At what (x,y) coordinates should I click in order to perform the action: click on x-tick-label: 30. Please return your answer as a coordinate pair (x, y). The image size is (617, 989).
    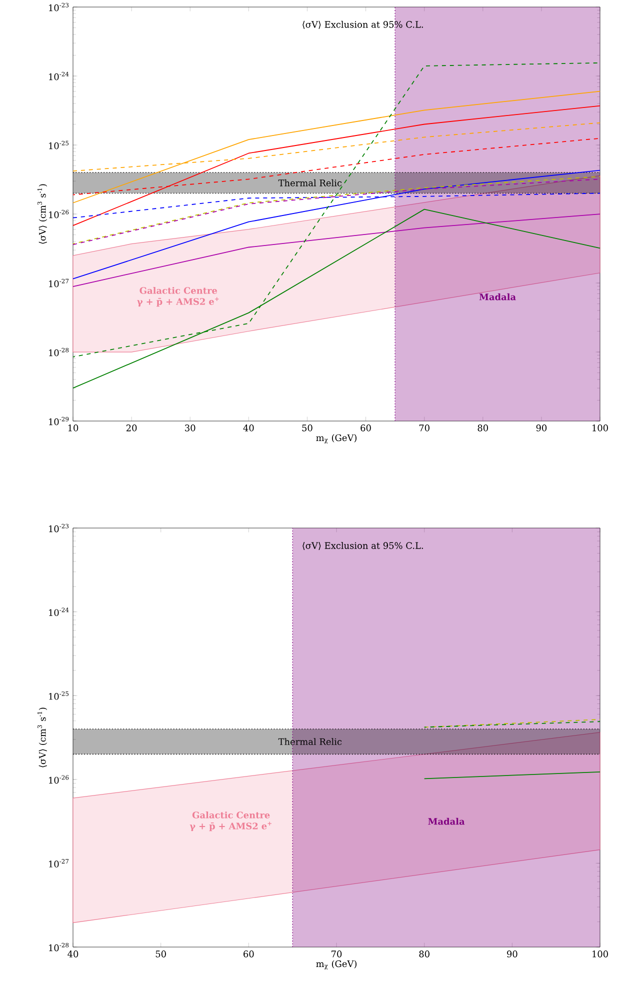
    Looking at the image, I should click on (190, 428).